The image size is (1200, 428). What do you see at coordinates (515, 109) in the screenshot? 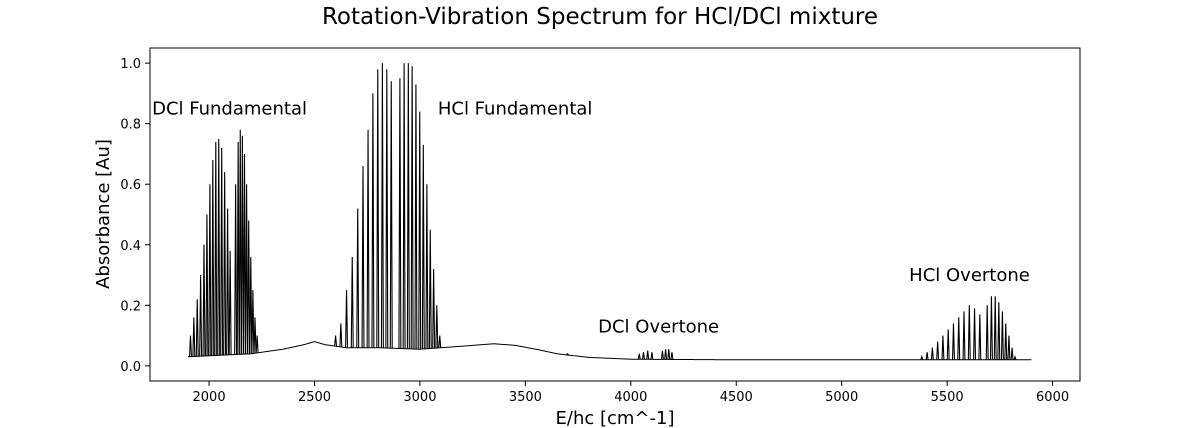
I see `annotation-hcl-fundamental: HCl Fundamental` at bounding box center [515, 109].